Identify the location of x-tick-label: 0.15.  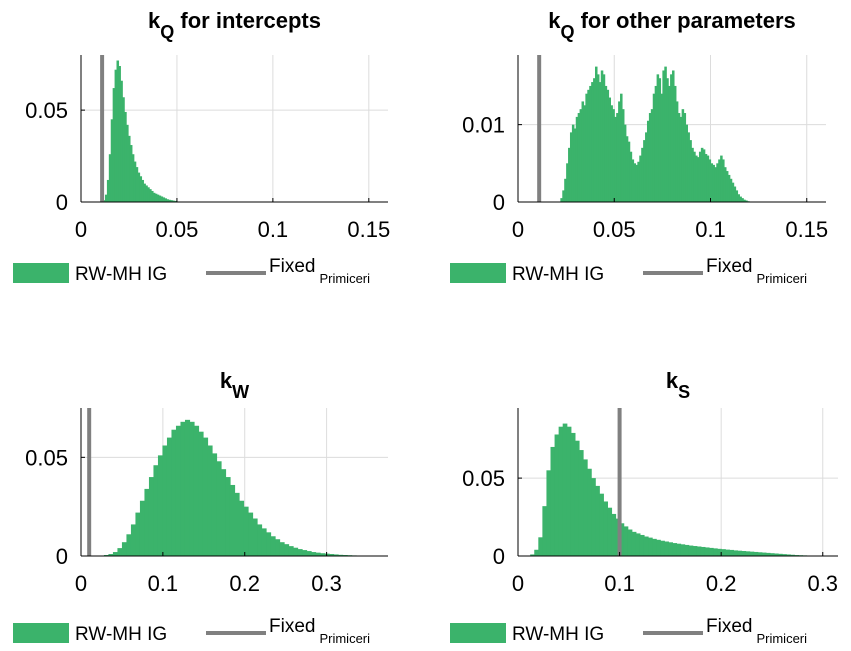
(806, 229).